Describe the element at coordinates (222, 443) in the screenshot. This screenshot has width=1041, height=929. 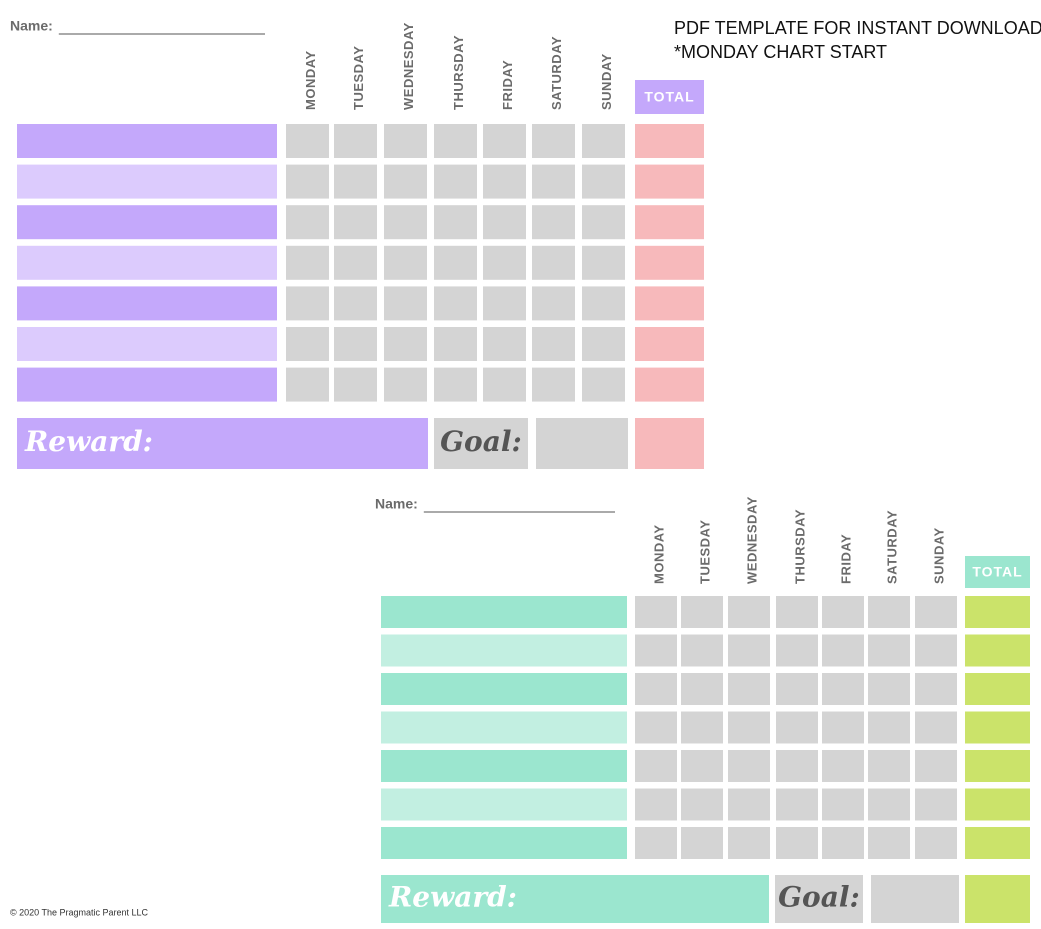
I see `reward-bar` at that location.